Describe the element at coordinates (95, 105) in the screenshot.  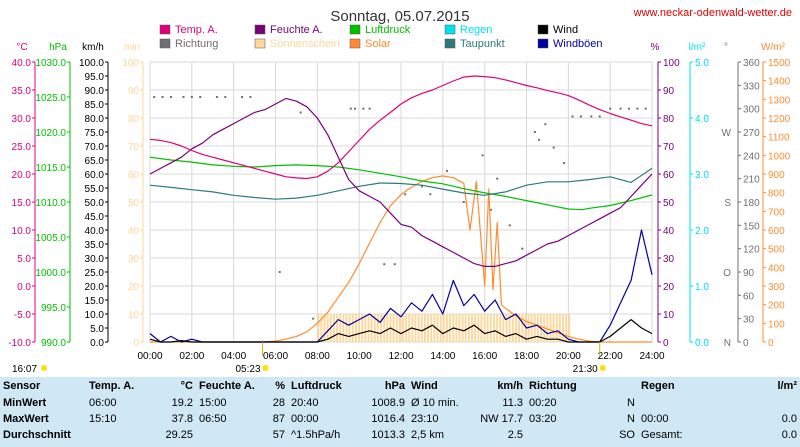
I see `axis-tick-label-kmh: 85.0` at that location.